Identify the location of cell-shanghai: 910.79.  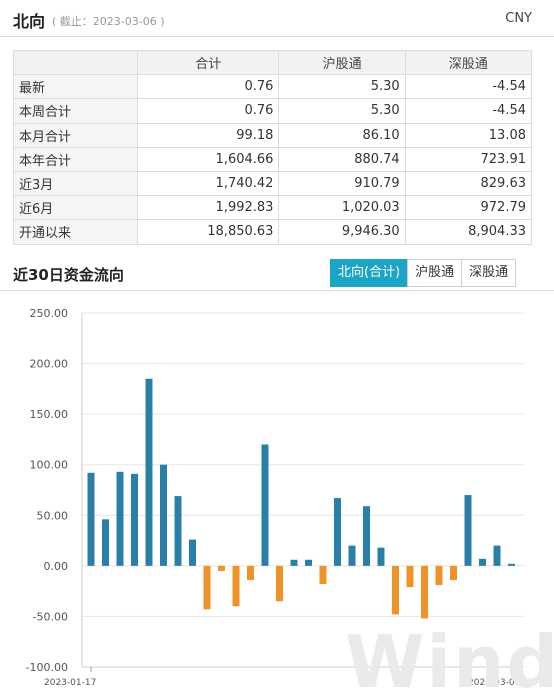
(342, 183).